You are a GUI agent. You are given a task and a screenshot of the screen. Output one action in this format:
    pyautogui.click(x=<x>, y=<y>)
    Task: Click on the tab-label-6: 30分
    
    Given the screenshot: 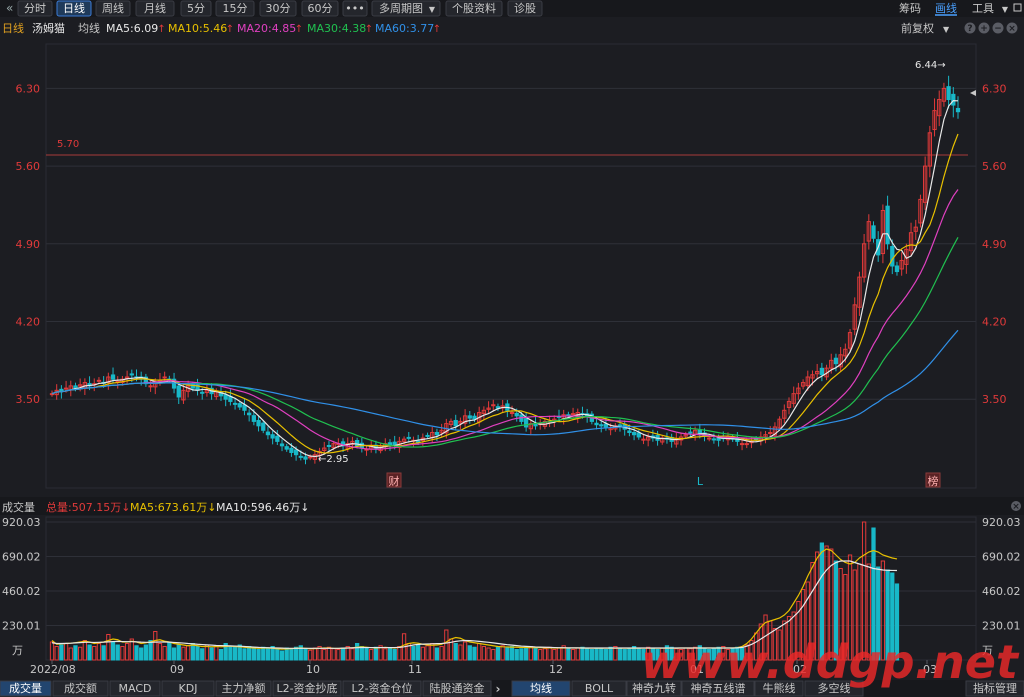 What is the action you would take?
    pyautogui.click(x=278, y=8)
    